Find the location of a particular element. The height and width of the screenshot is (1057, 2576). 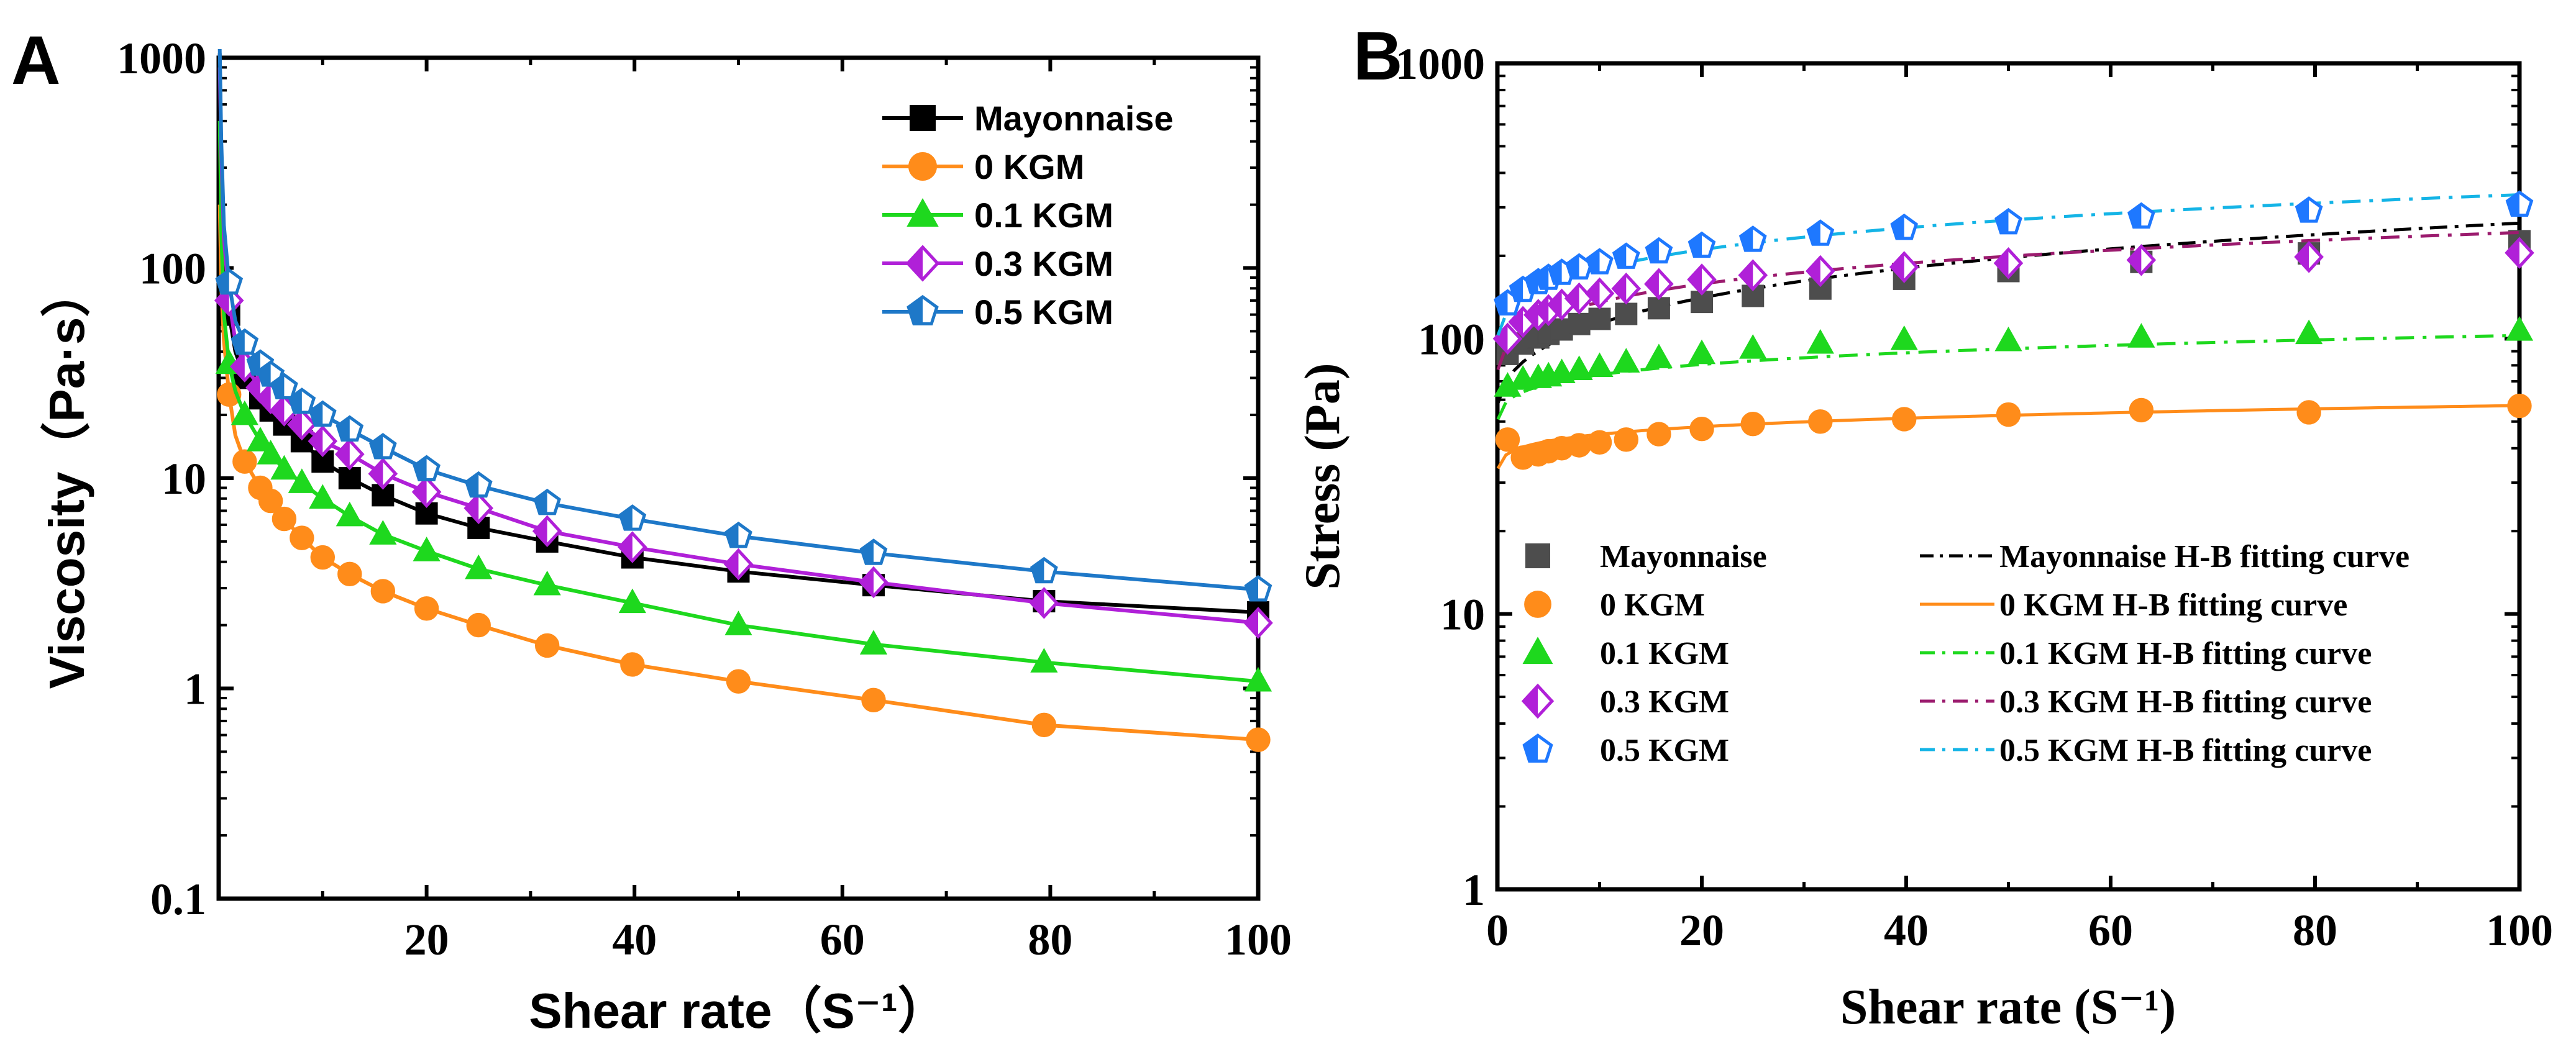

y-tick-label: 1 is located at coordinates (1474, 890).